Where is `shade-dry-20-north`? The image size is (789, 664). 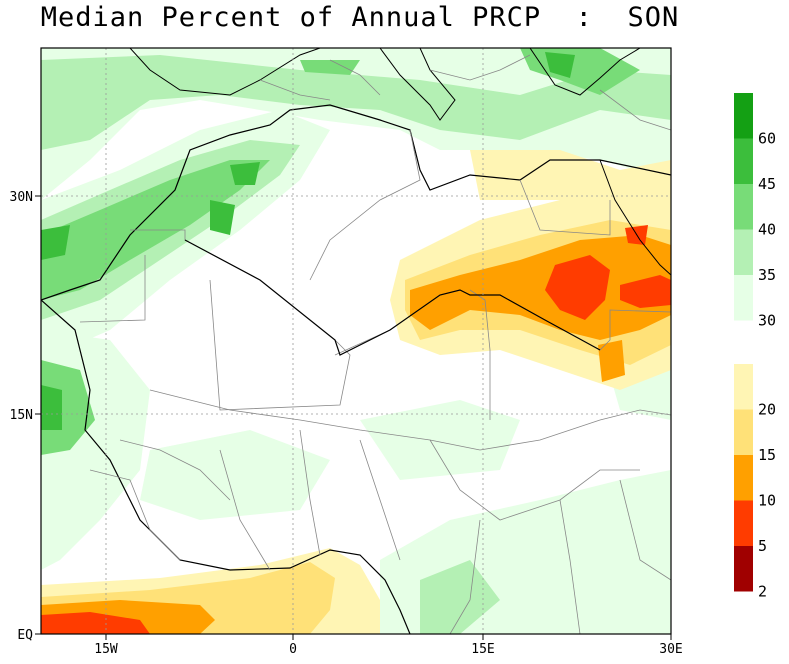
shade-dry-20-north is located at coordinates (570, 175).